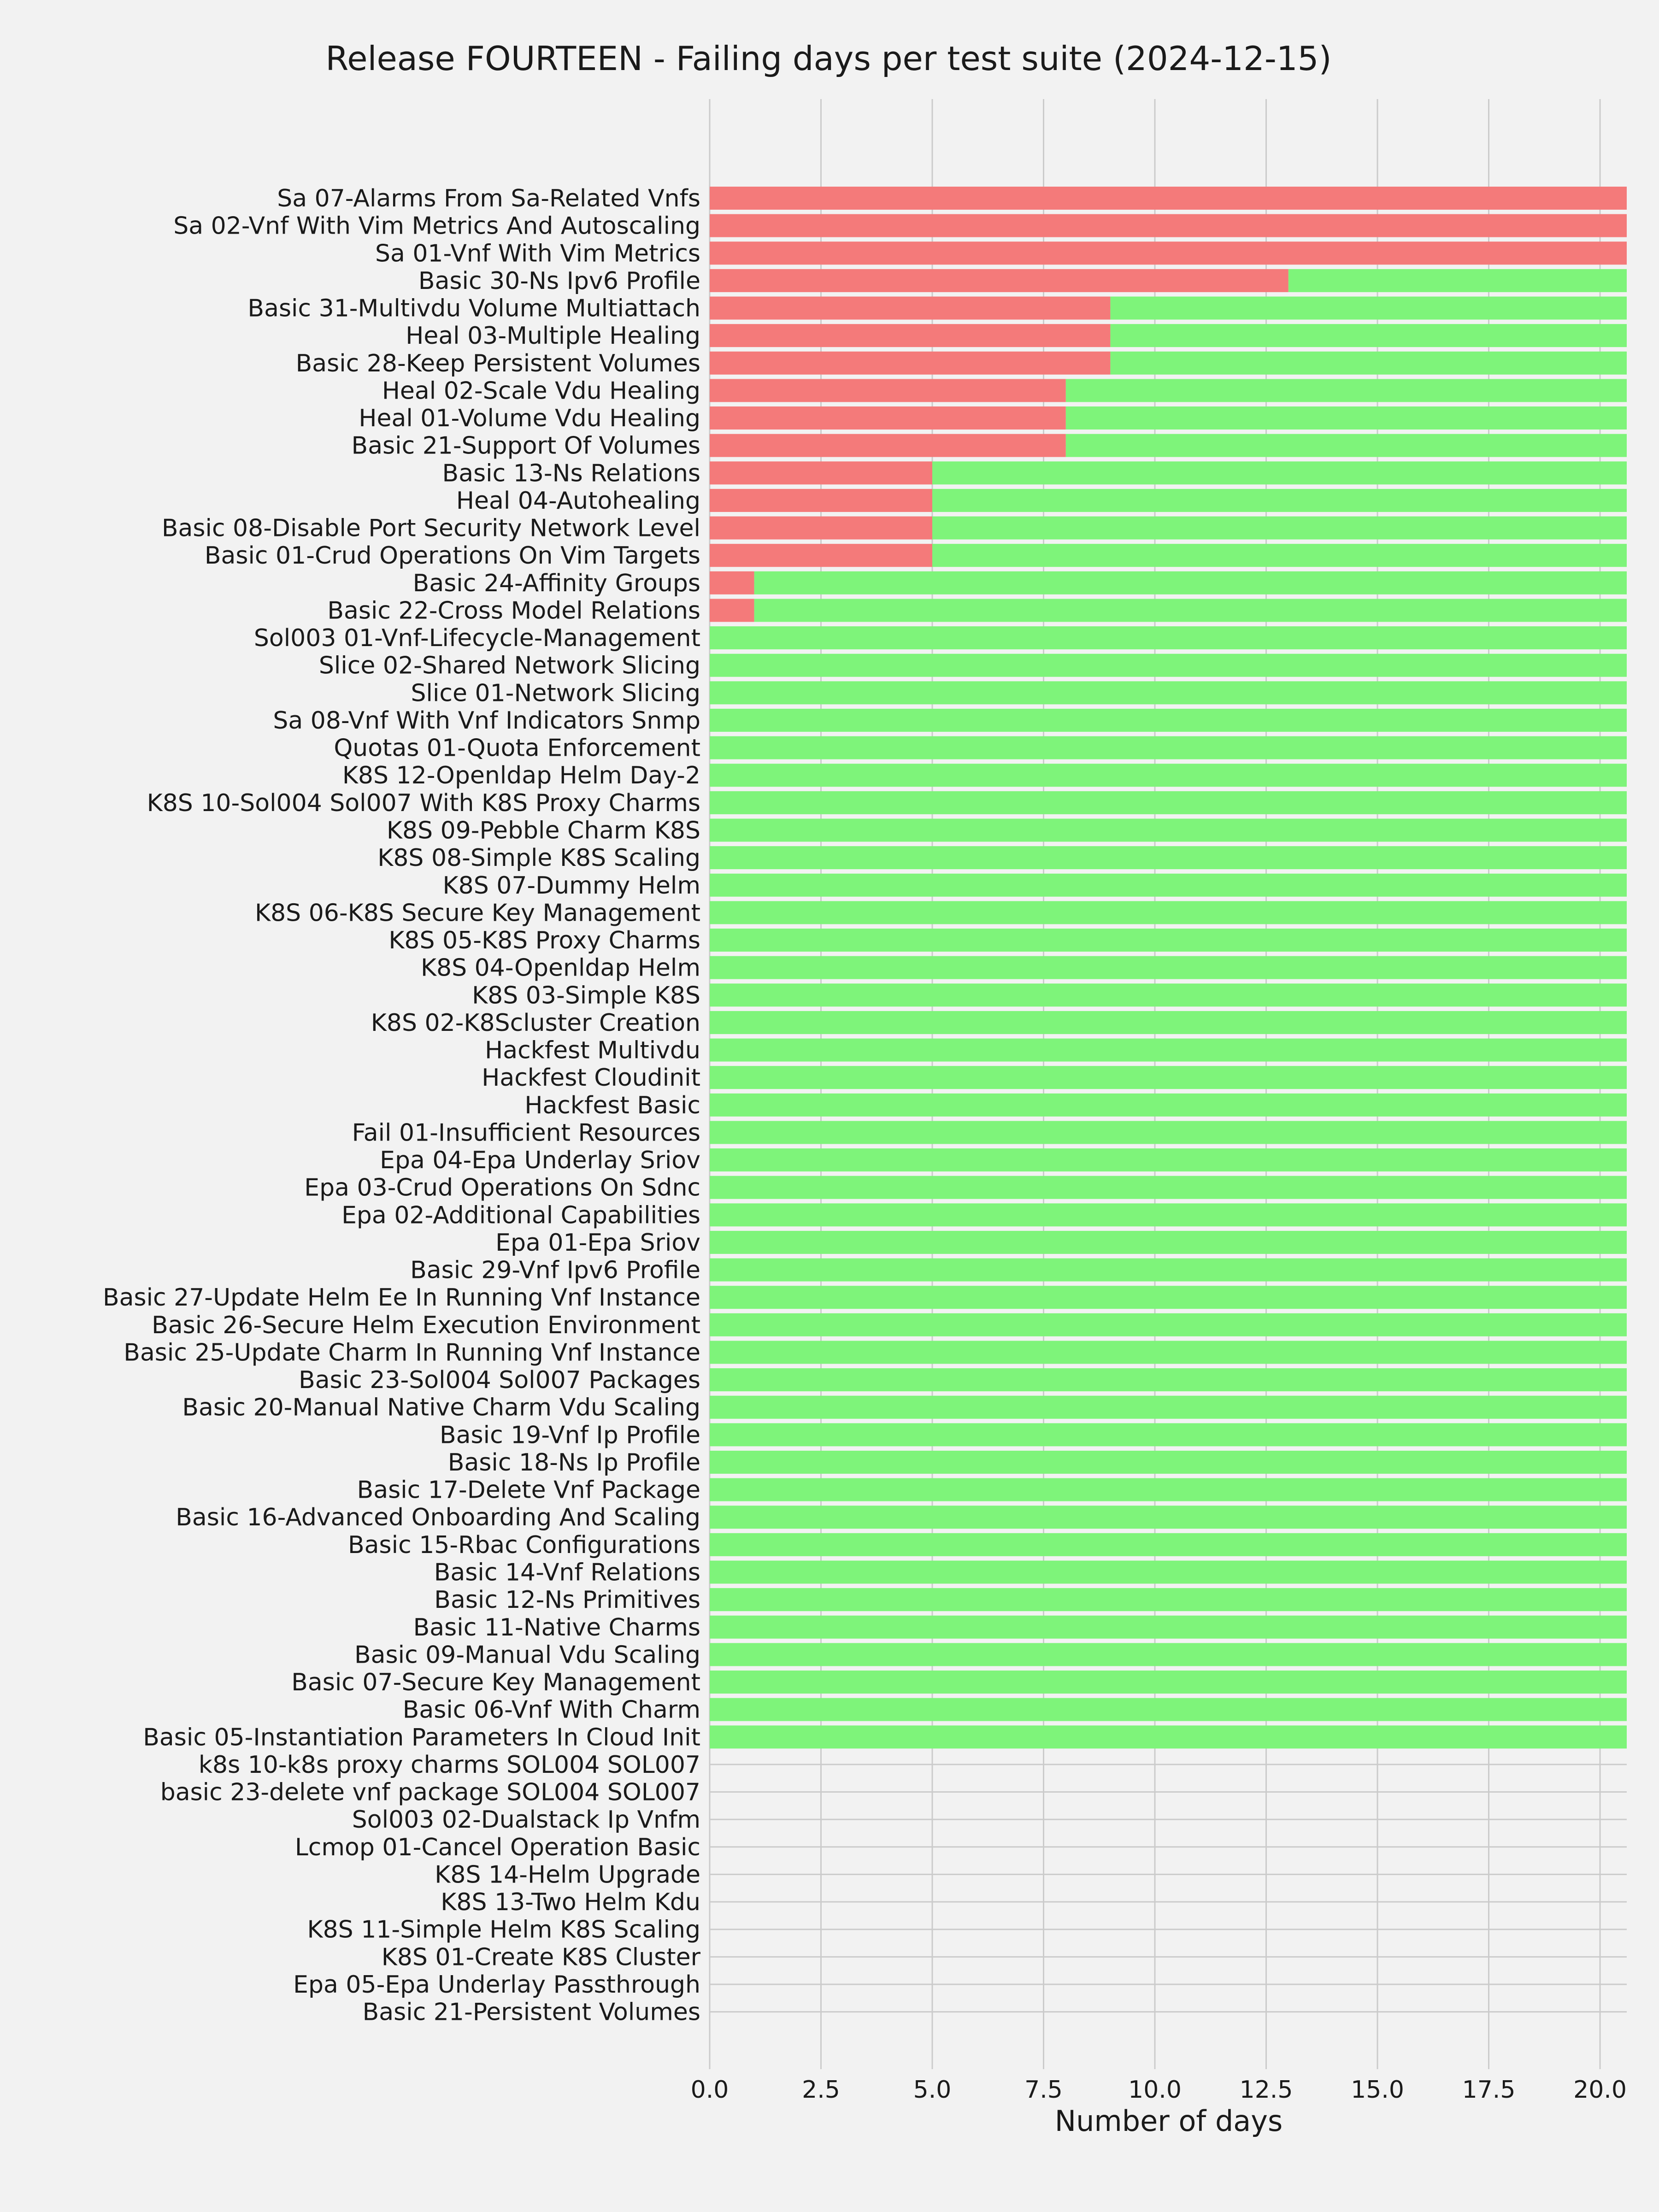  I want to click on y-tick-label: Basic 20-Manual Native Charm Vdu Scaling, so click(441, 1408).